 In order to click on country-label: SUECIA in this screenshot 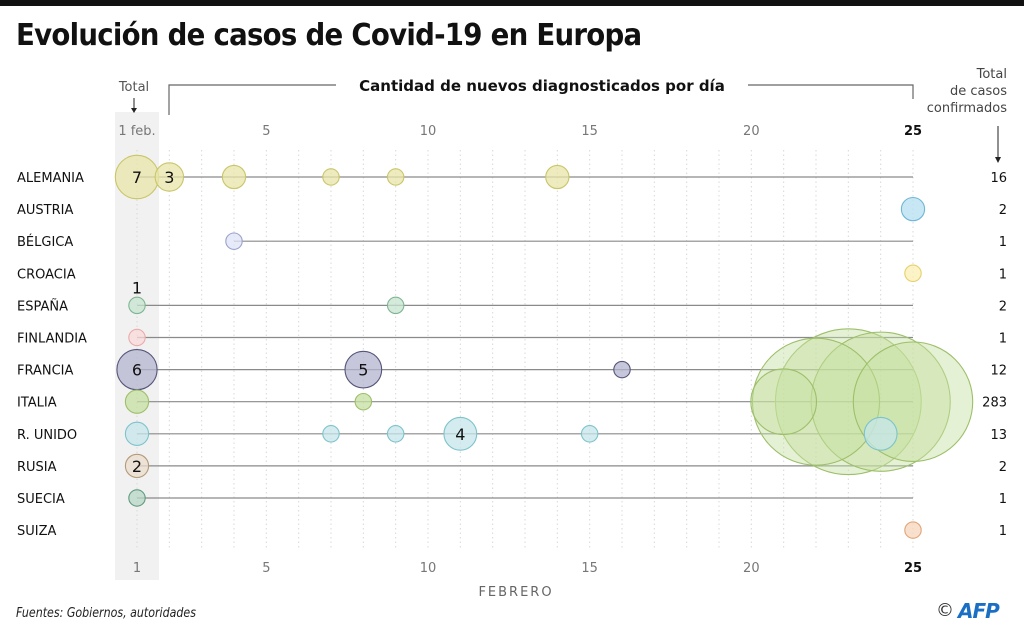, I will do `click(41, 499)`.